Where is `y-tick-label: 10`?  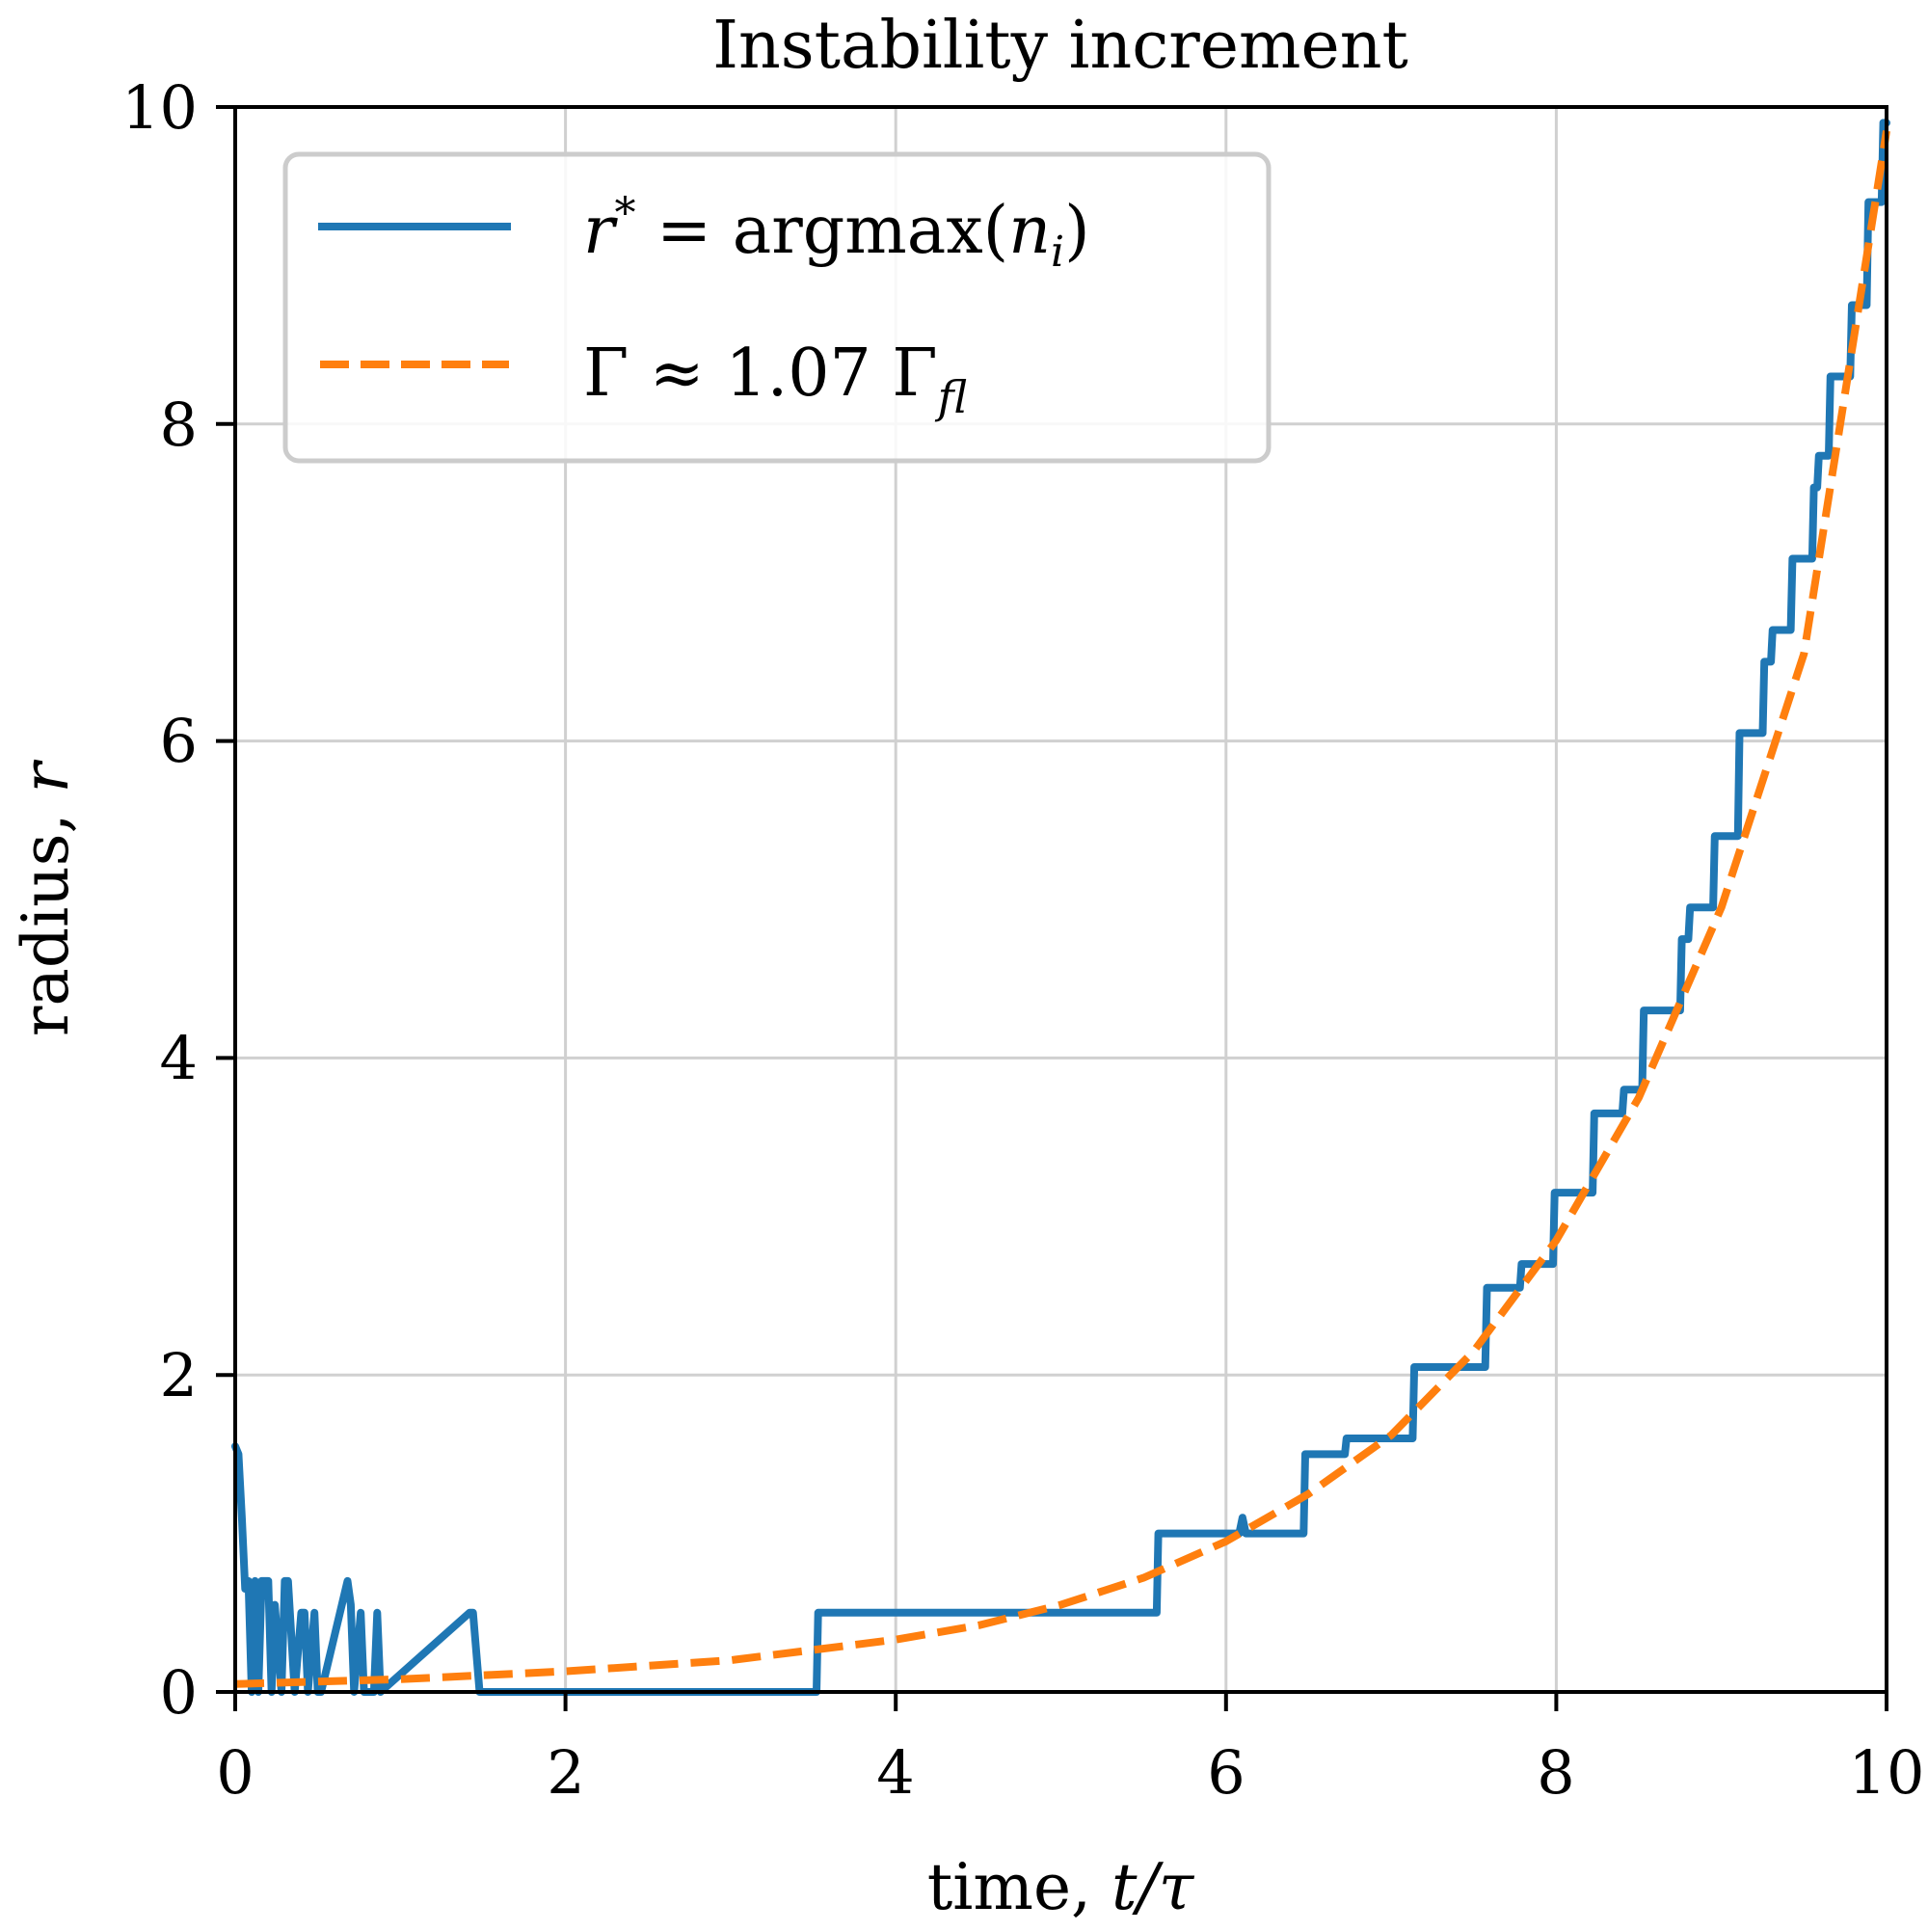
y-tick-label: 10 is located at coordinates (159, 108).